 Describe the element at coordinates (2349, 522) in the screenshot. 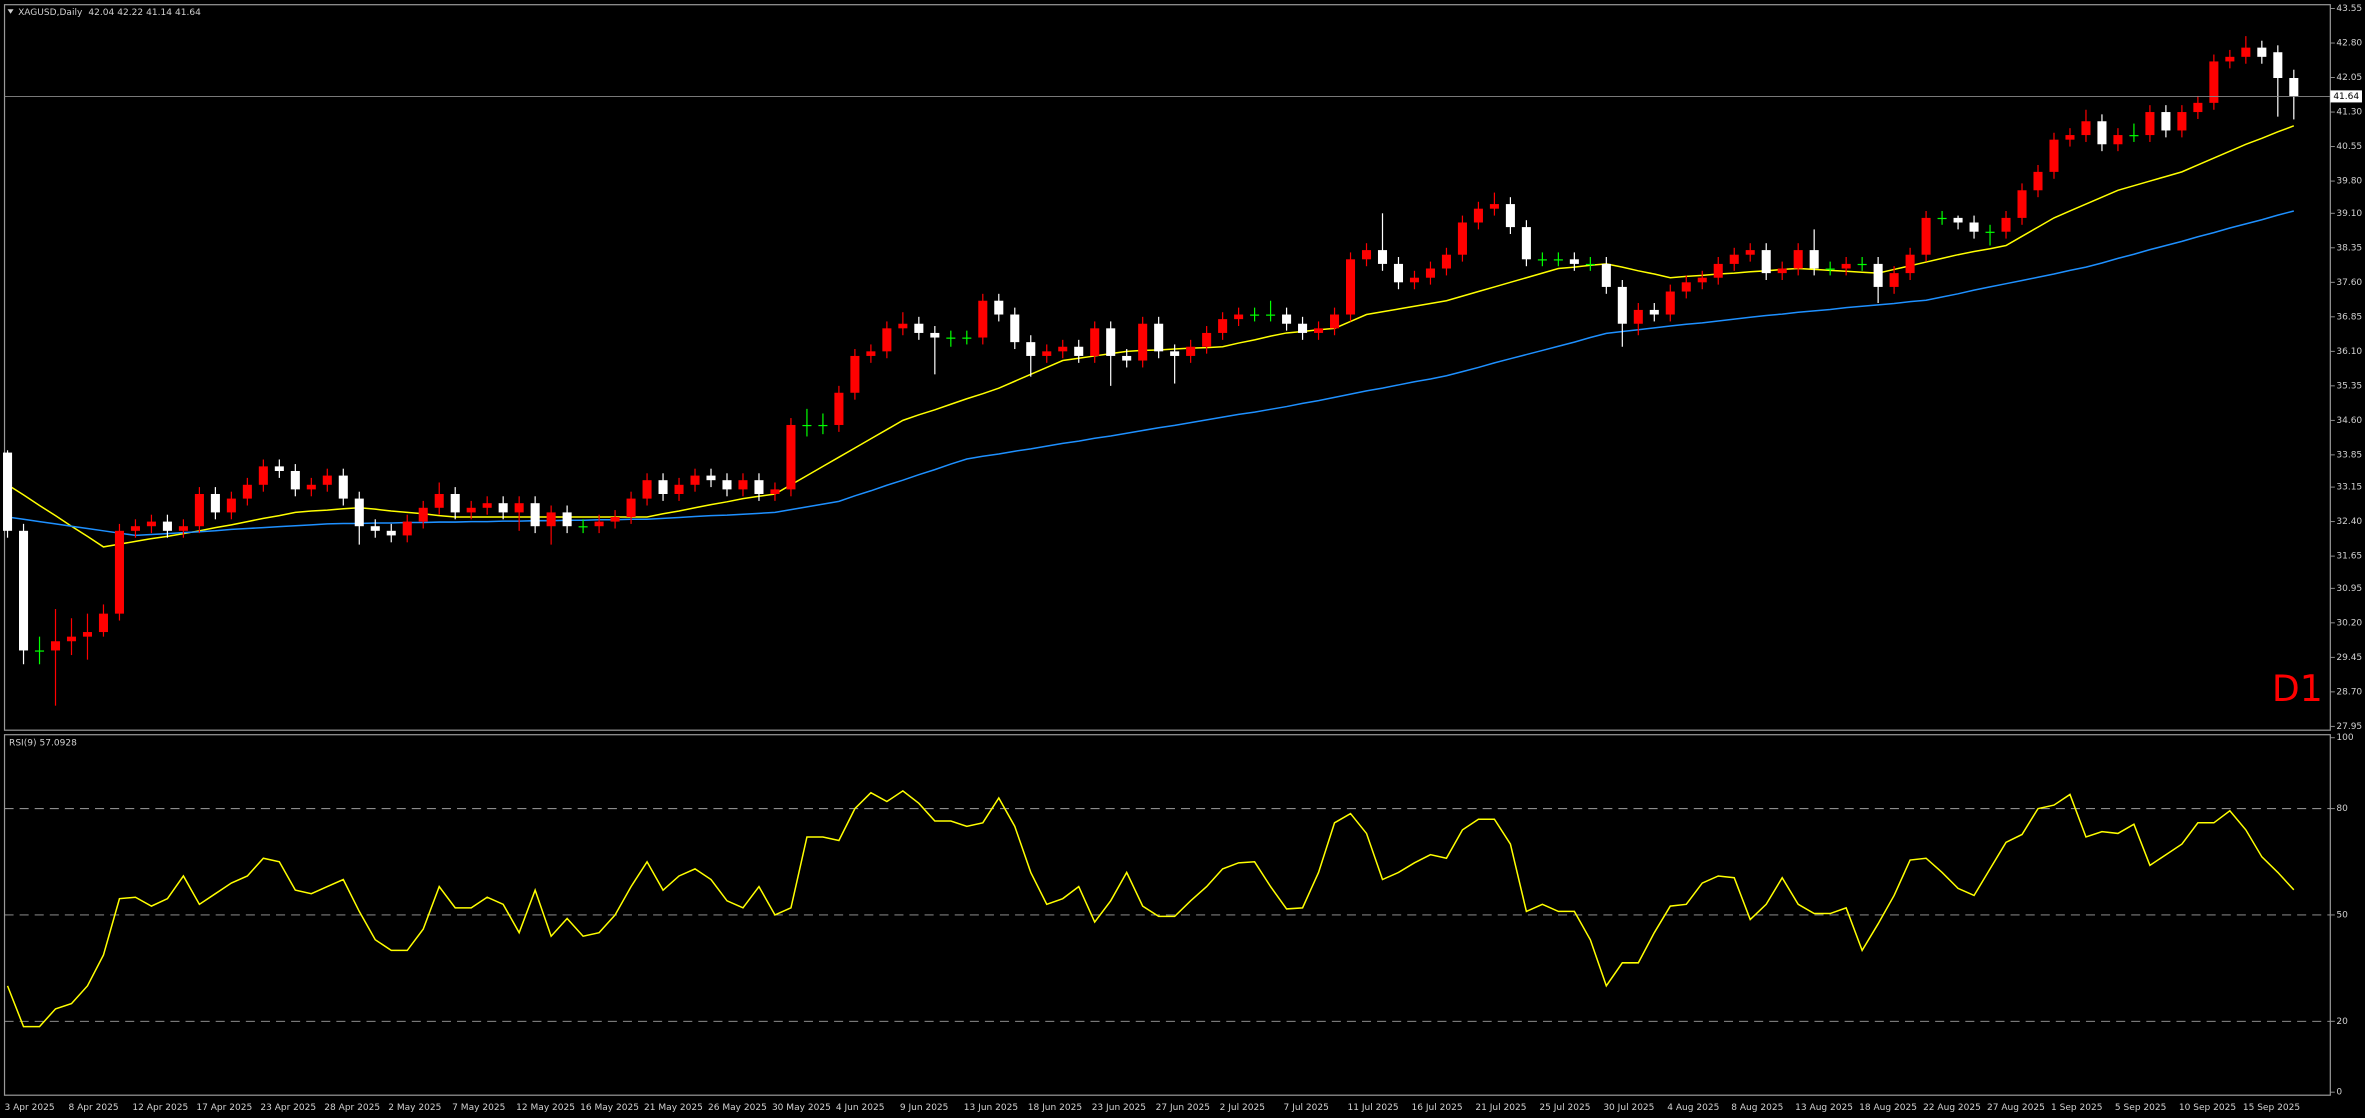

I see `y-tick-label: 32.40` at that location.